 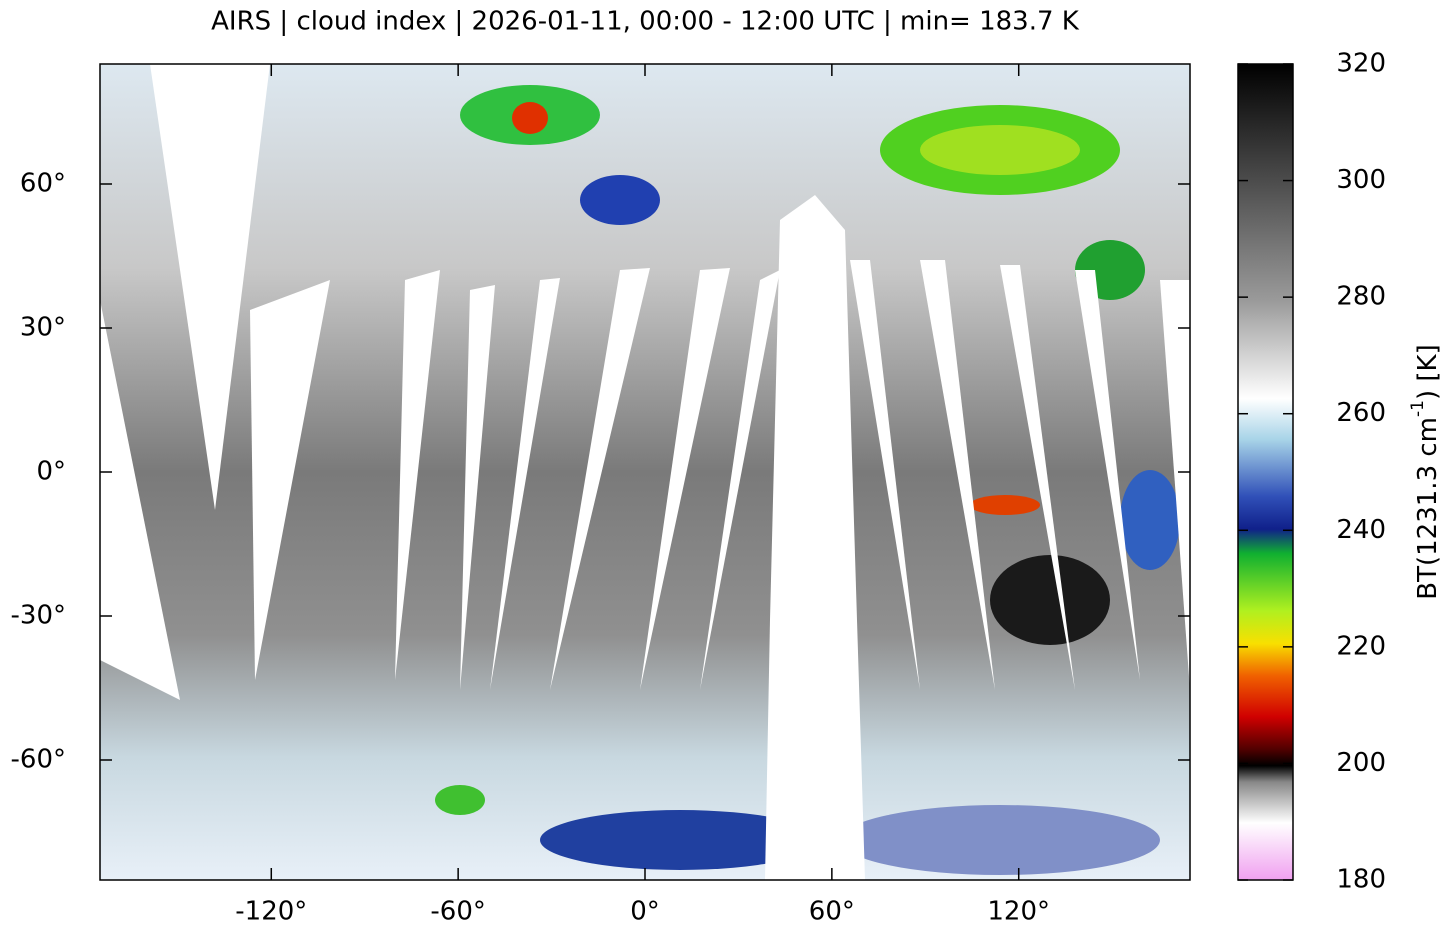 I want to click on colorbar-label-sup: -1, so click(x=1418, y=408).